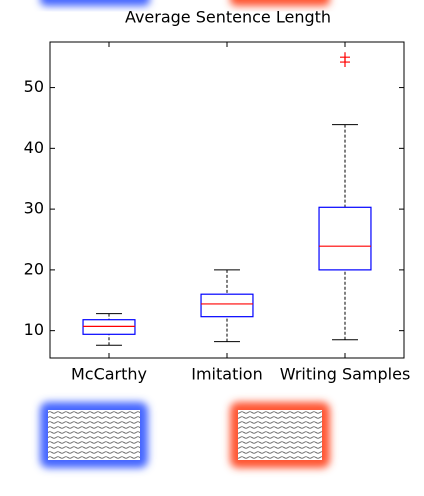  What do you see at coordinates (109, 374) in the screenshot?
I see `x-tick-label: McCarthy` at bounding box center [109, 374].